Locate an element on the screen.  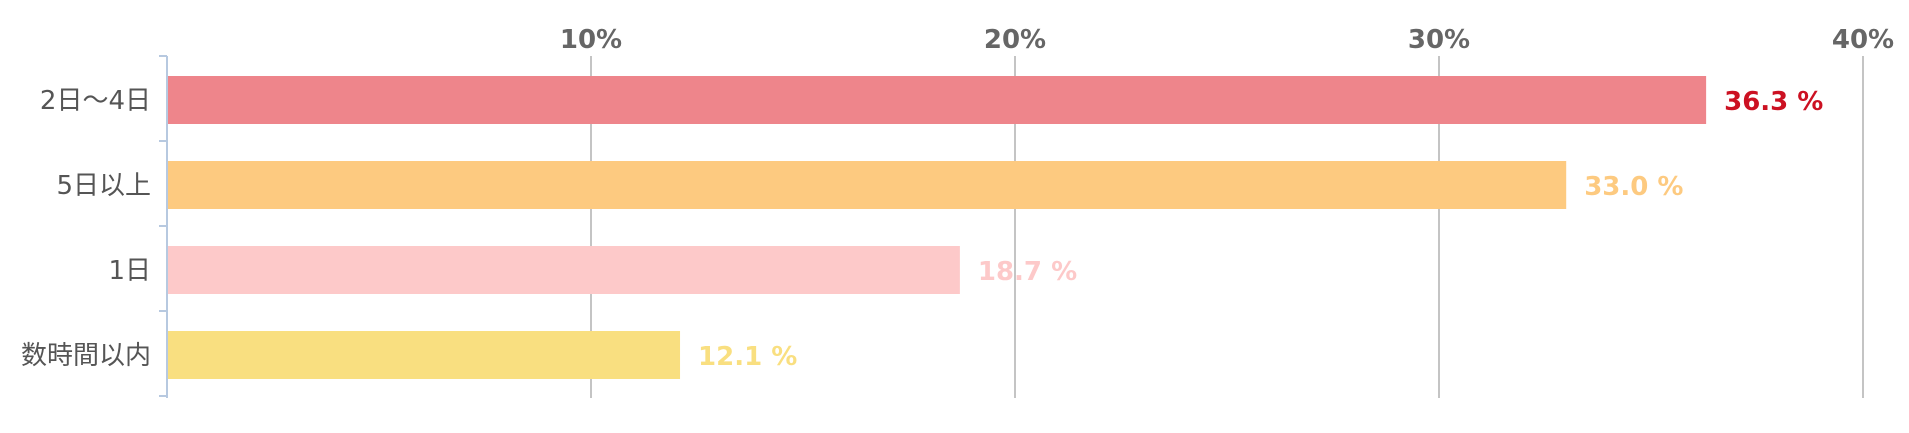
x-axis-ticks: 10% 20% 30% 40% is located at coordinates (1227, 40).